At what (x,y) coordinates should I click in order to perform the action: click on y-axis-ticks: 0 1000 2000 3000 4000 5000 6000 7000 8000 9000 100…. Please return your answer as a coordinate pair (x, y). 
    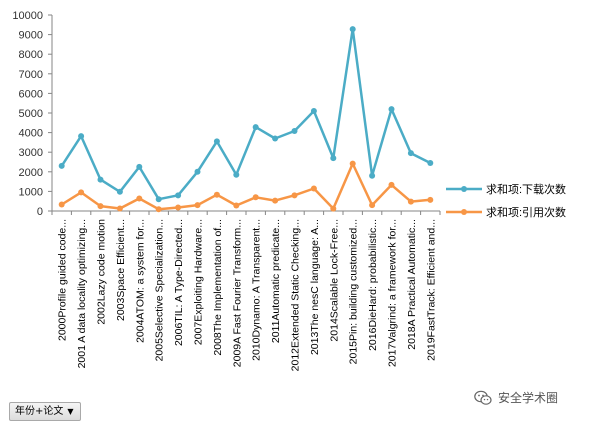
    Looking at the image, I should click on (32, 114).